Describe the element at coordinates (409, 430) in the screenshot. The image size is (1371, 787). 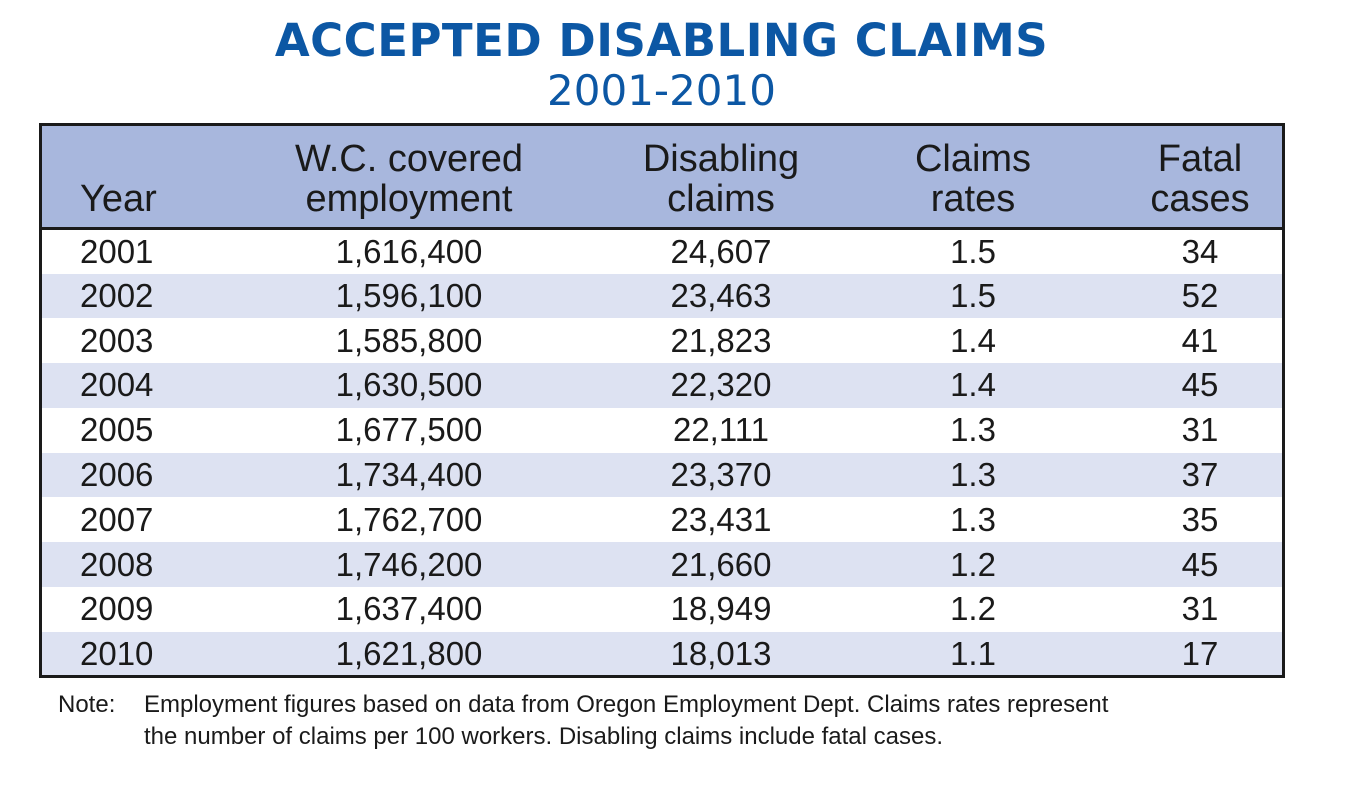
I see `table-cell-employment: 1,677,500` at that location.